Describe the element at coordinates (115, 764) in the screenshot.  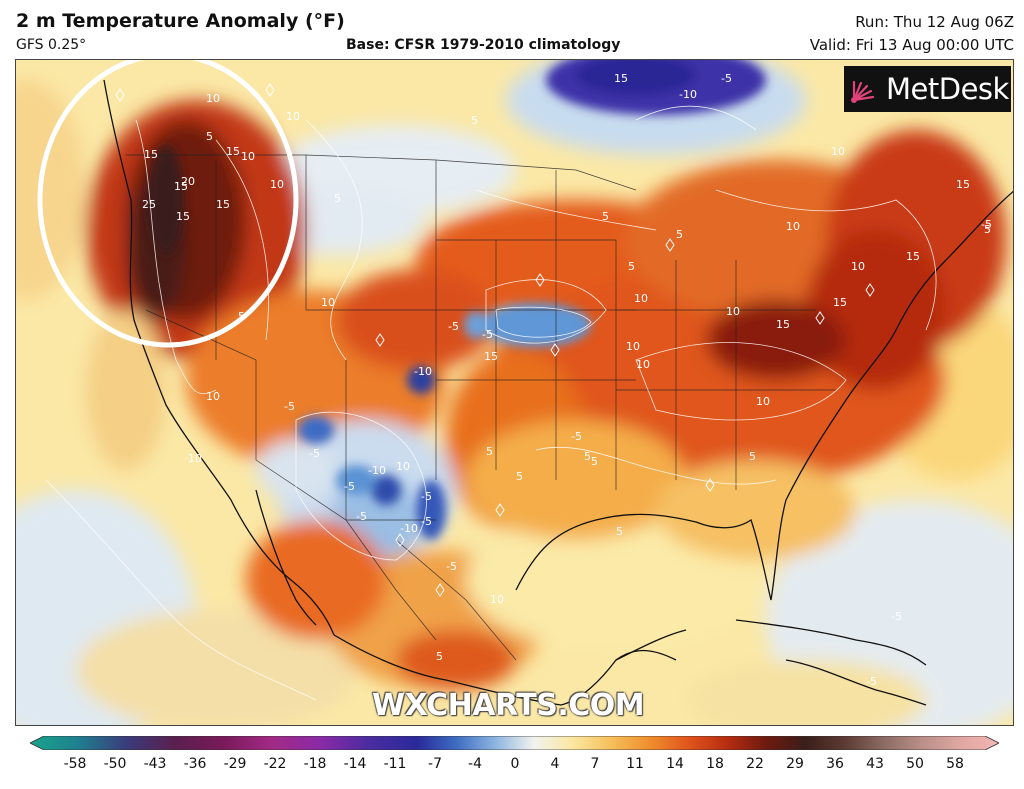
I see `tick-label: -50` at that location.